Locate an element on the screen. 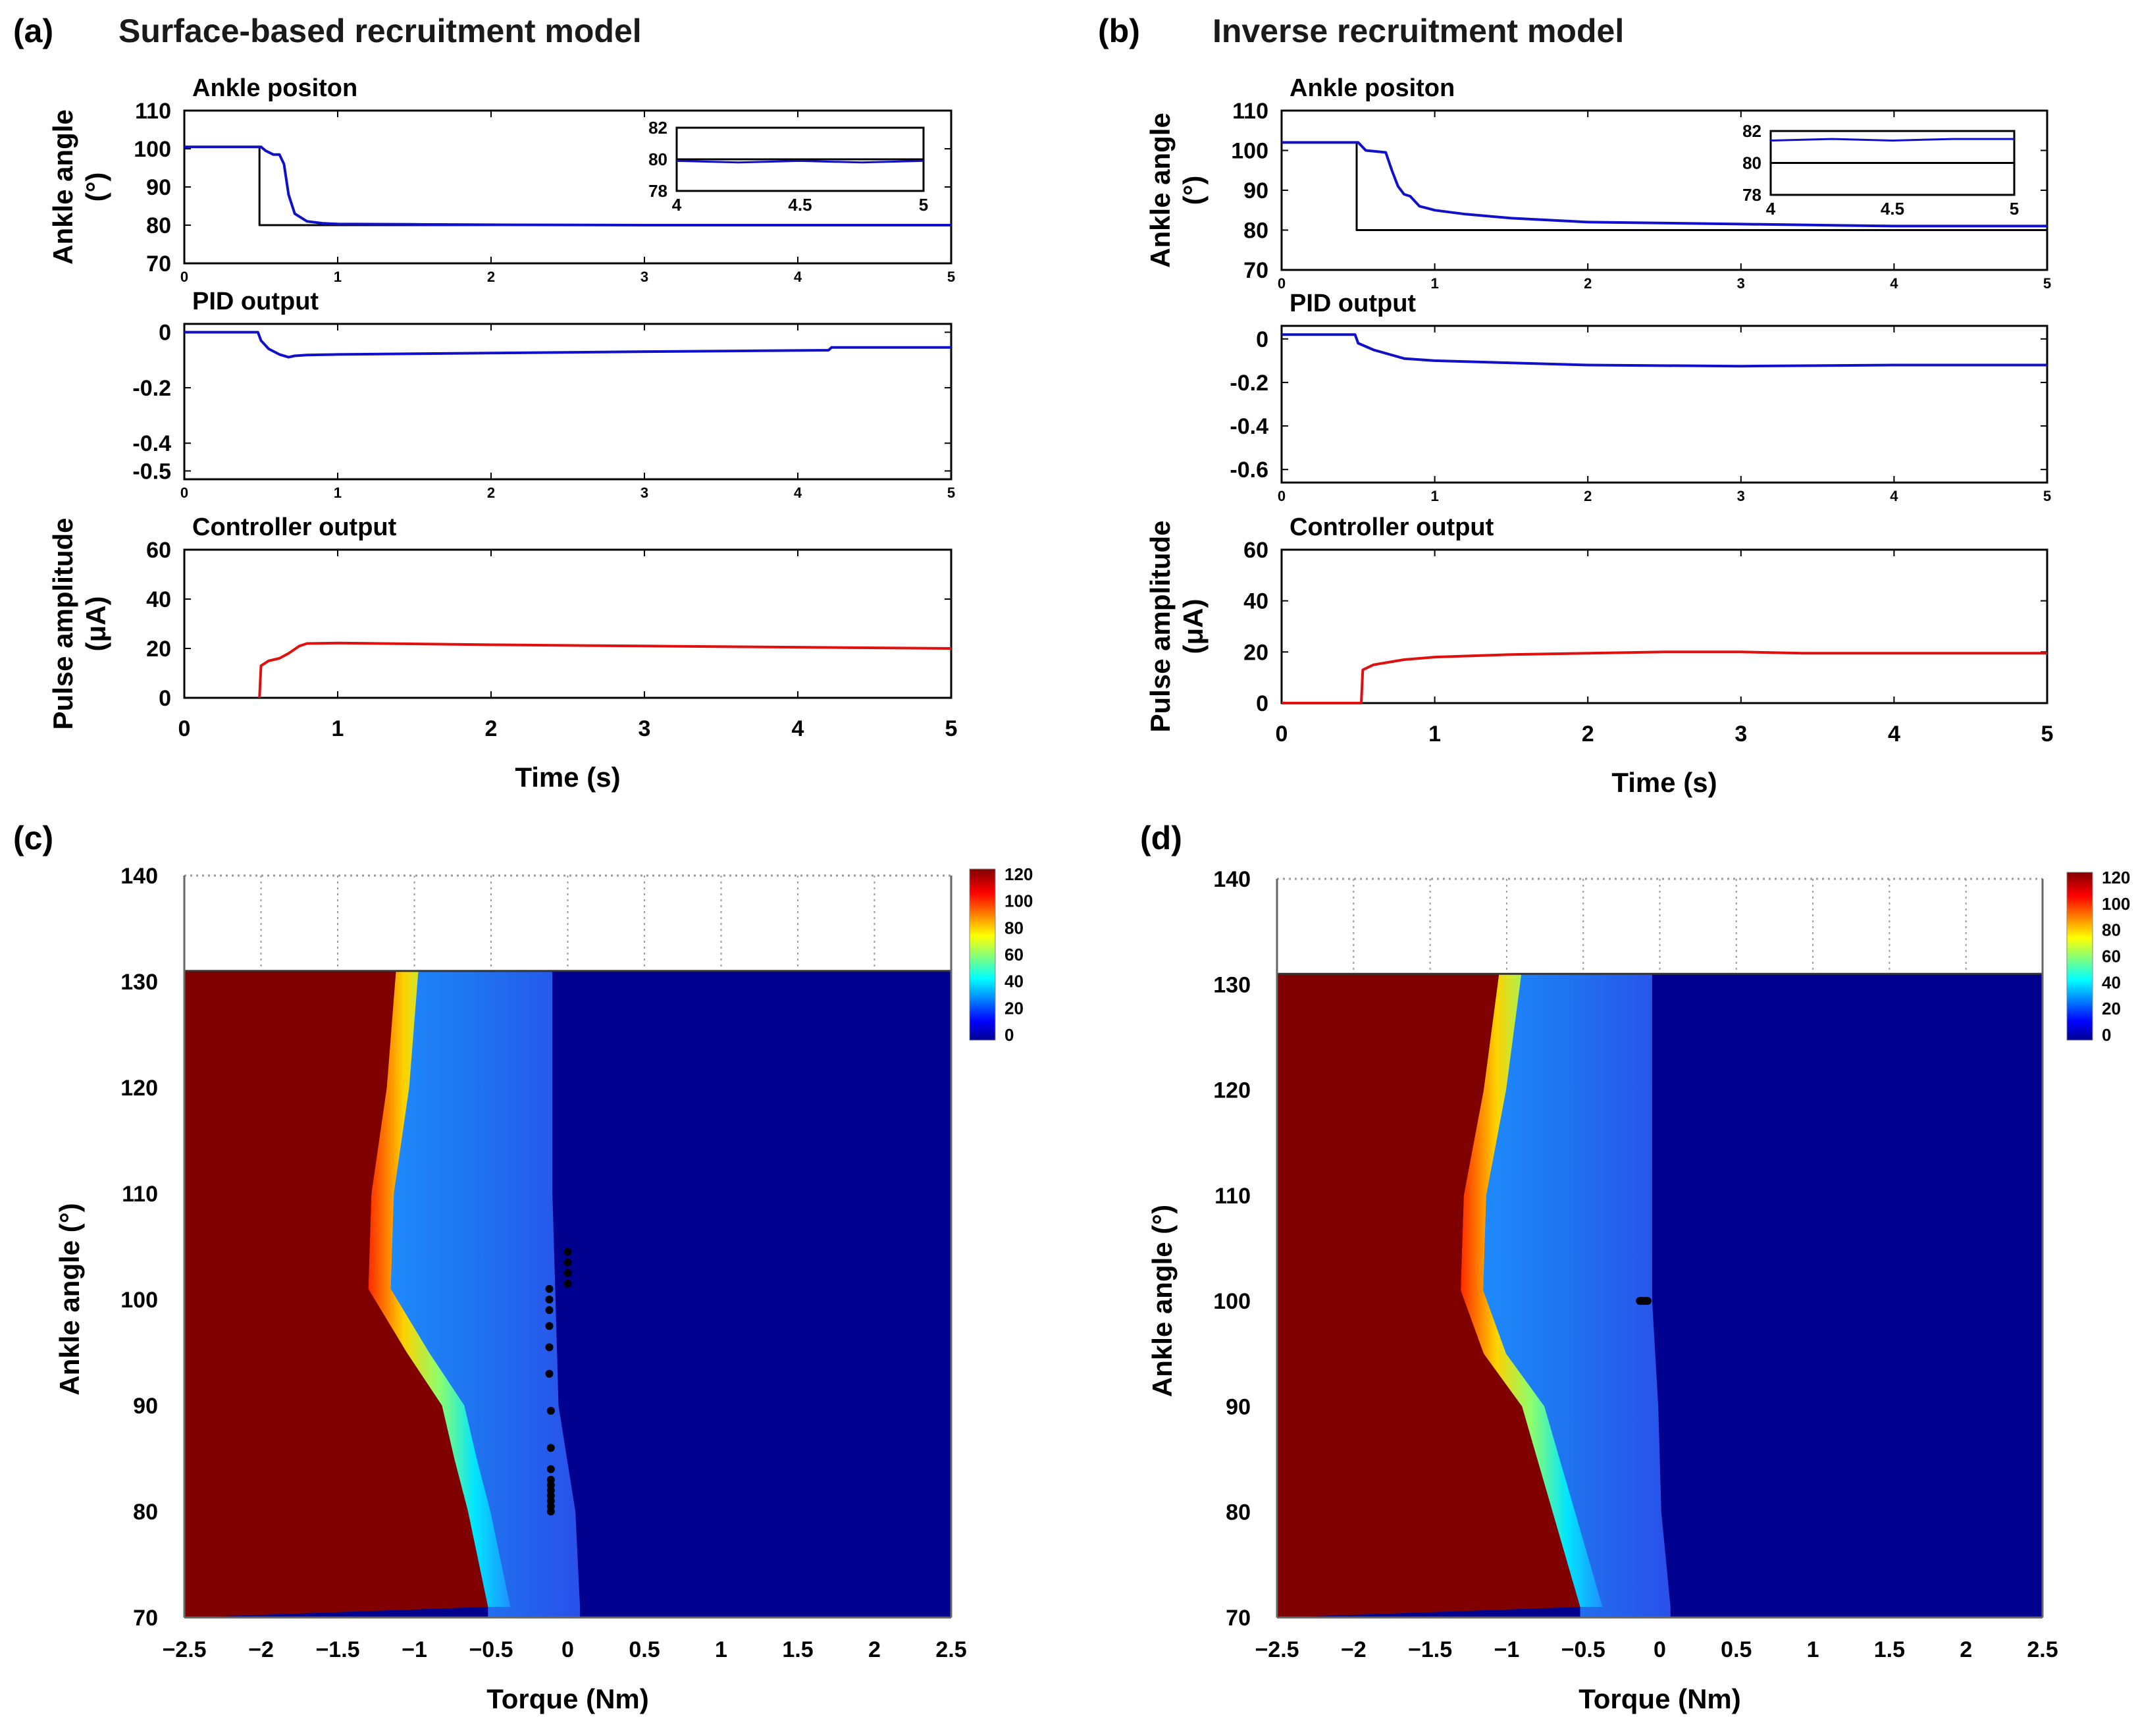 The height and width of the screenshot is (1736, 2138). x-tick-label: 0.5 is located at coordinates (1736, 1649).